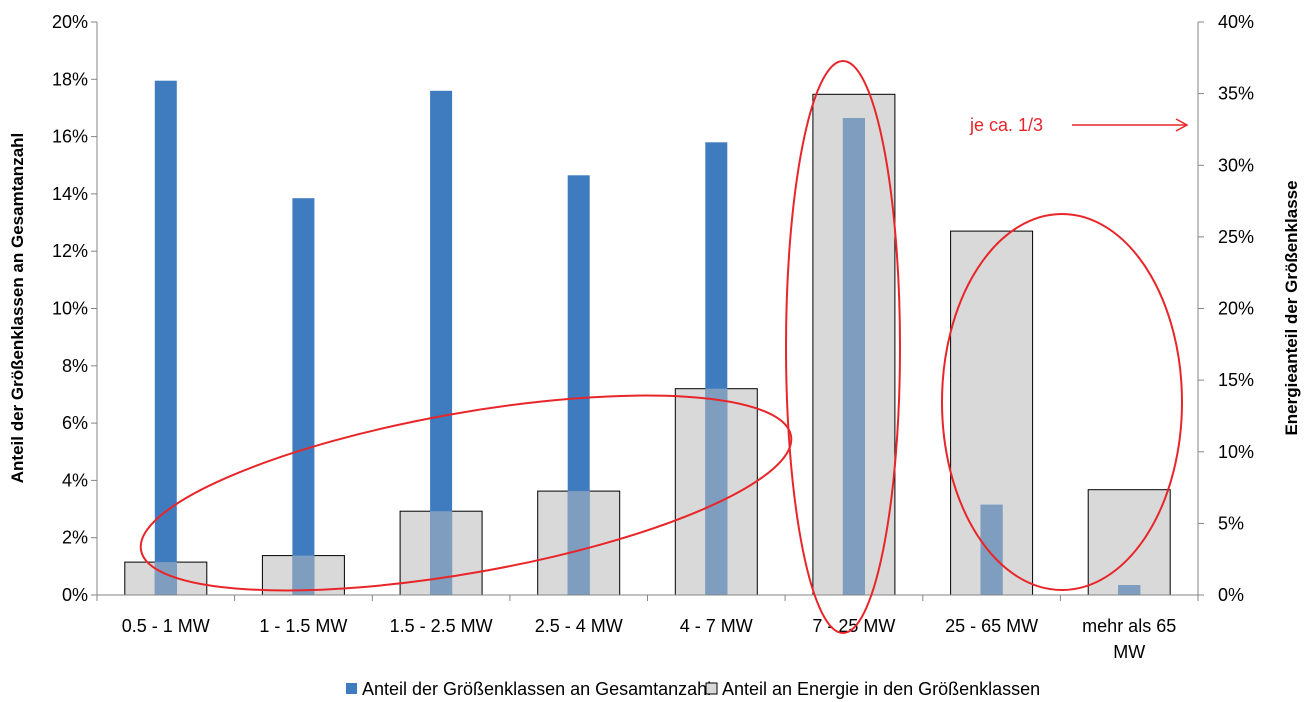  Describe the element at coordinates (716, 626) in the screenshot. I see `x-tick-label: 4 - 7 MW` at that location.